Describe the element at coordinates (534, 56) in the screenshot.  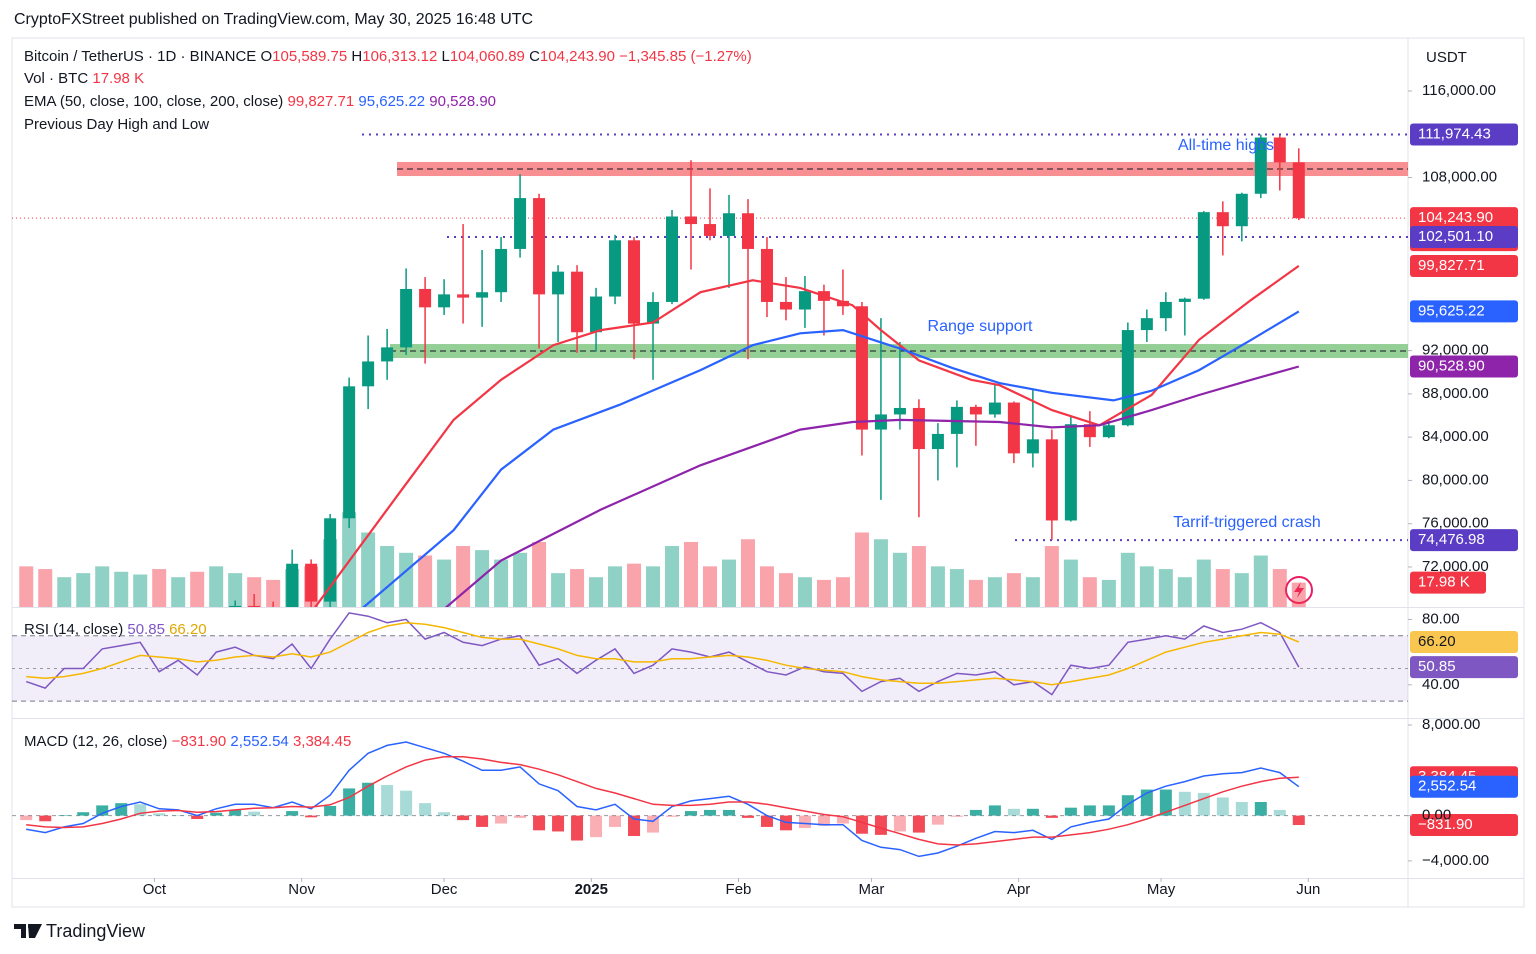
I see `ohlc-key: C` at that location.